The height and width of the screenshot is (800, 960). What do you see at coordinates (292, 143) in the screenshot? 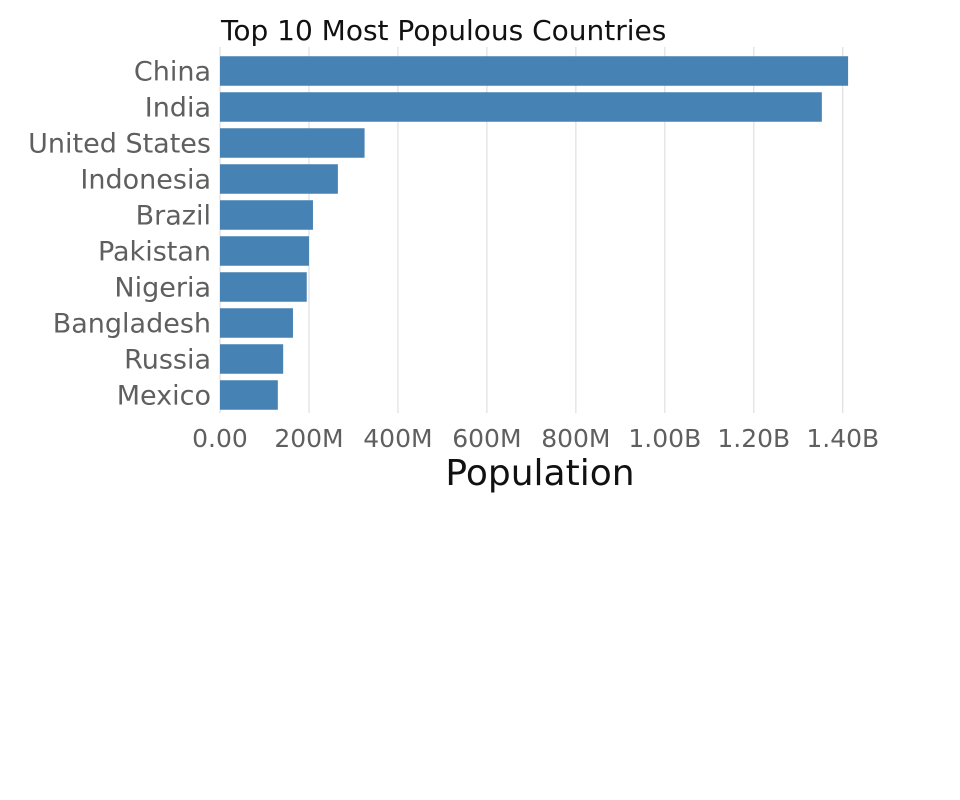
I see `bar-united-states` at bounding box center [292, 143].